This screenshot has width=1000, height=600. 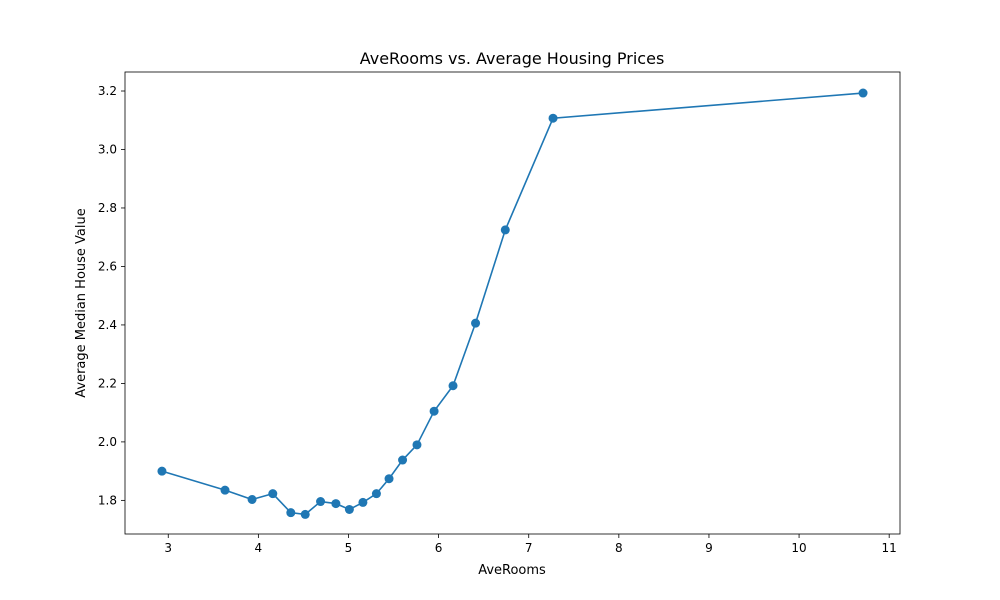 I want to click on y-tick-label-2.6: 2.6, so click(x=107, y=266).